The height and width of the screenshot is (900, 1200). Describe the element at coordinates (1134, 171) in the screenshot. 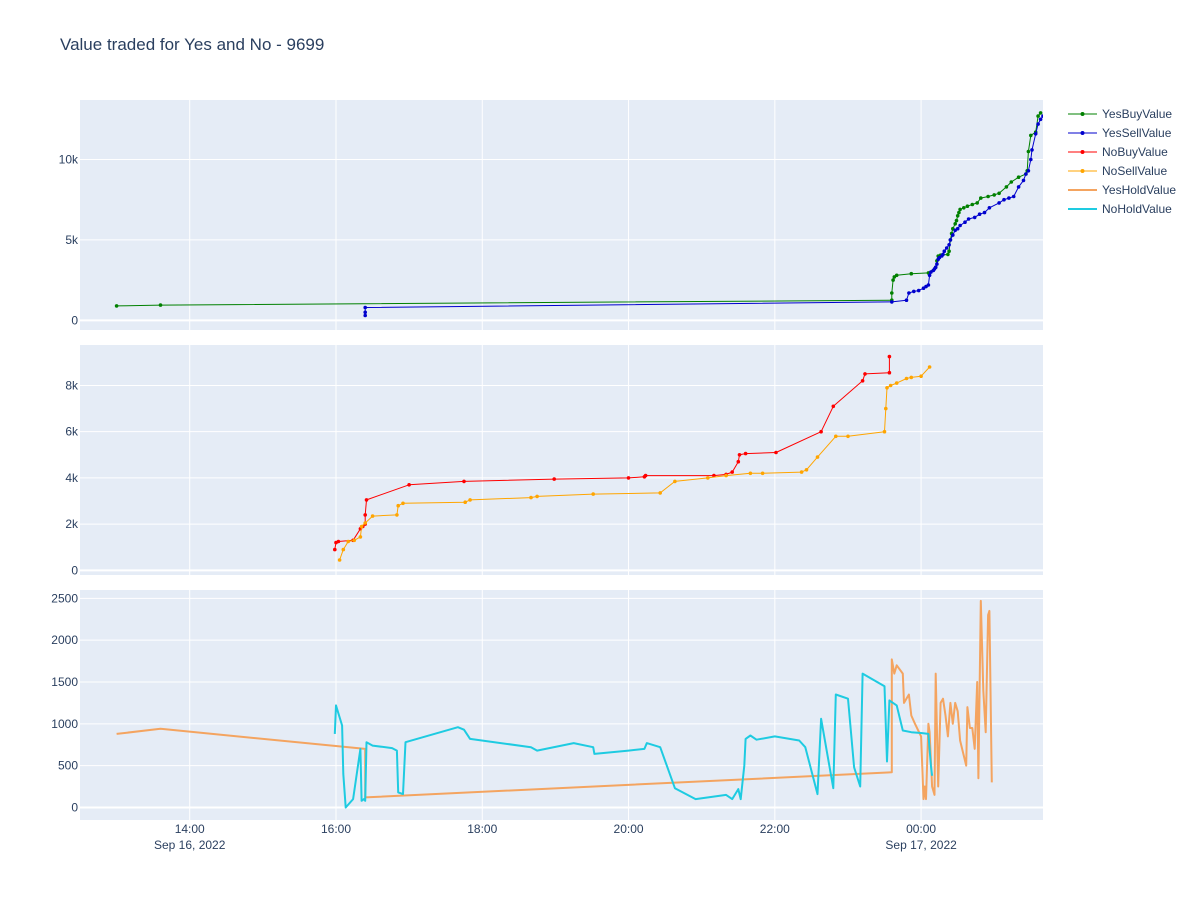

I see `legend-label: NoSellValue` at that location.